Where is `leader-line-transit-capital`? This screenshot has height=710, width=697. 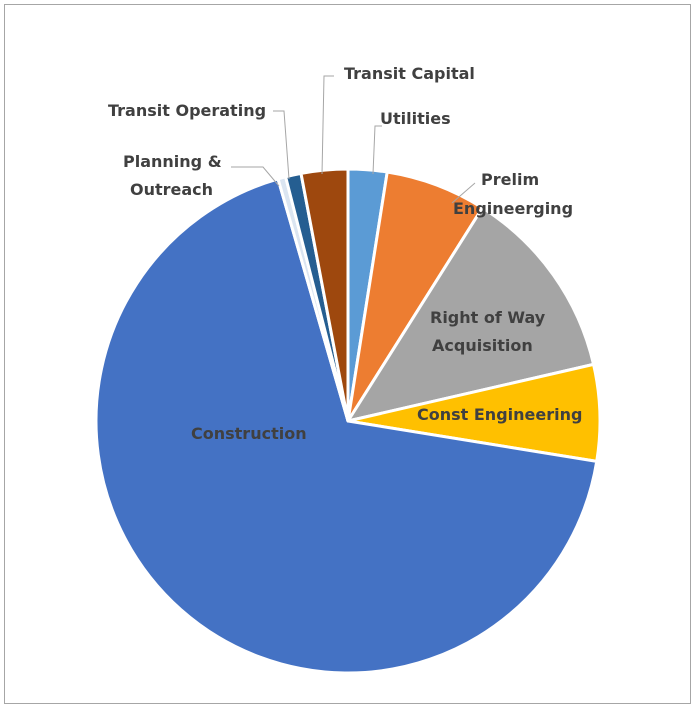
leader-line-transit-capital is located at coordinates (327, 125).